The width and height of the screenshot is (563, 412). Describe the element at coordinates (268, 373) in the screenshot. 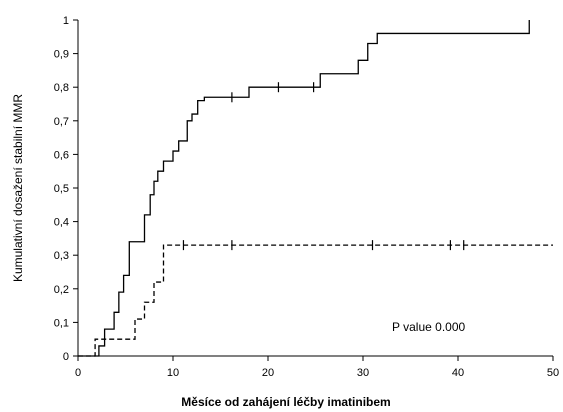

I see `x-tick-label: 20` at that location.